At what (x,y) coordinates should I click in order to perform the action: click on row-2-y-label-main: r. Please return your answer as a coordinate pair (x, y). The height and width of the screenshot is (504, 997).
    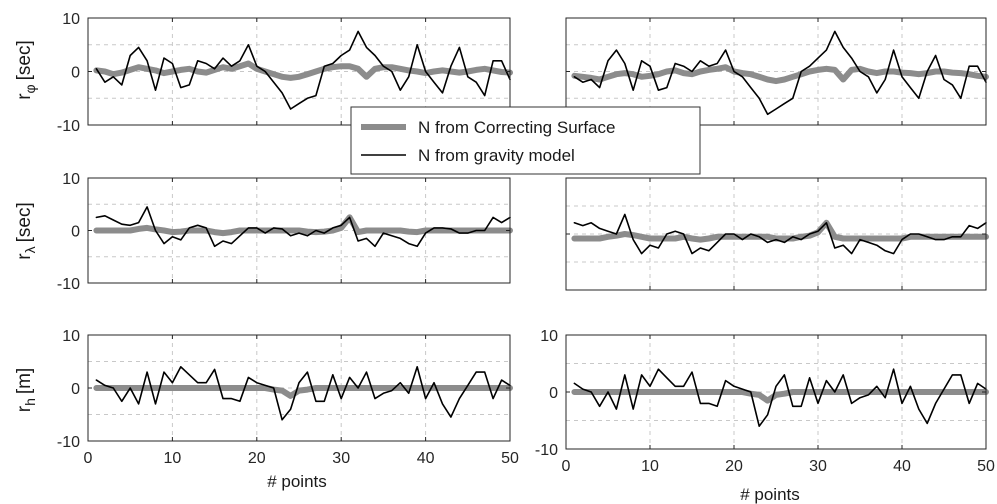
    Looking at the image, I should click on (24, 408).